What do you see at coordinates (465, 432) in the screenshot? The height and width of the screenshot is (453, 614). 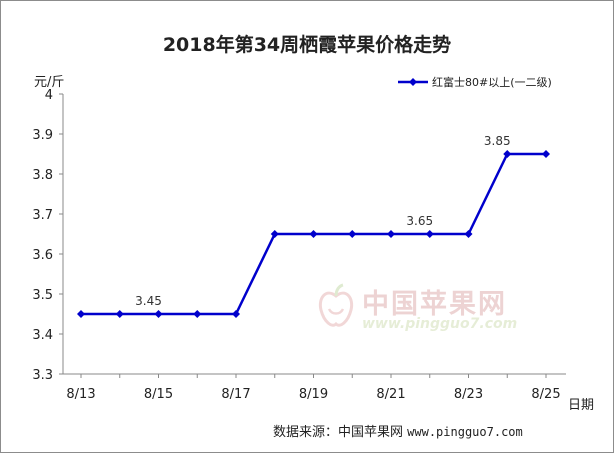 I see `source-url: www.pingguo7.com` at bounding box center [465, 432].